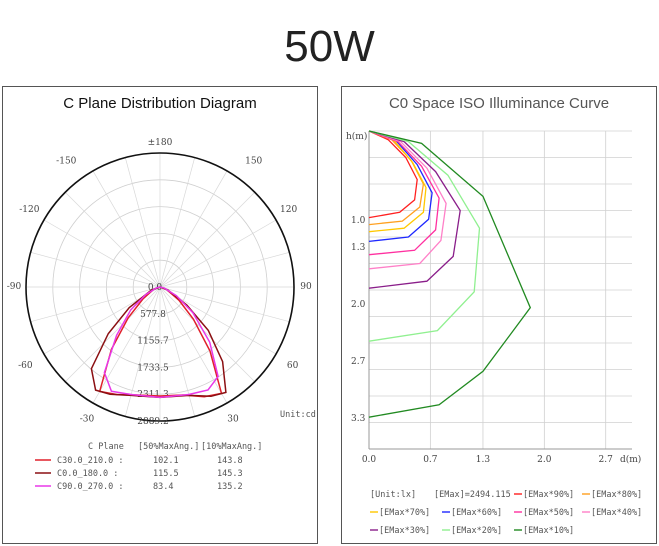  What do you see at coordinates (163, 487) in the screenshot?
I see `legend-row-50: 83.4` at bounding box center [163, 487].